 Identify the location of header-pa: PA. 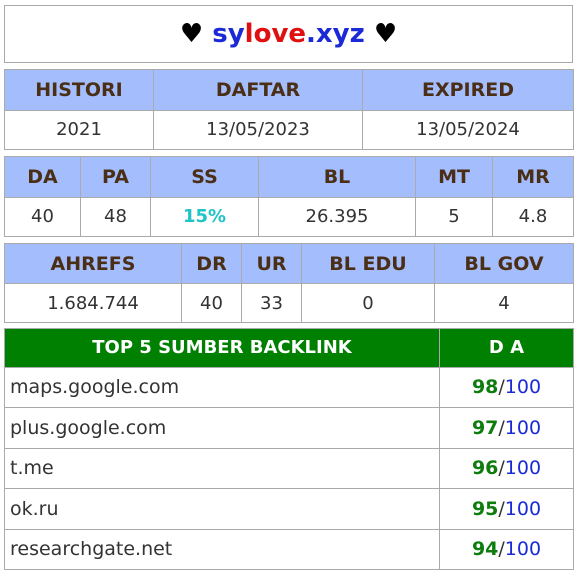
(116, 177).